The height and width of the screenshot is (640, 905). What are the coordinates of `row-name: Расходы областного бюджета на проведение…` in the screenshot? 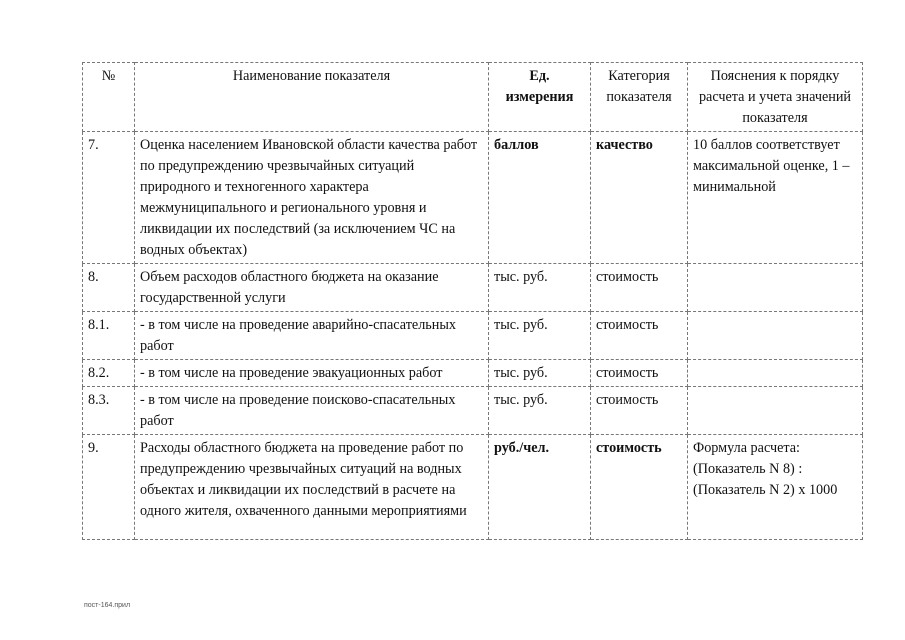 It's located at (311, 487).